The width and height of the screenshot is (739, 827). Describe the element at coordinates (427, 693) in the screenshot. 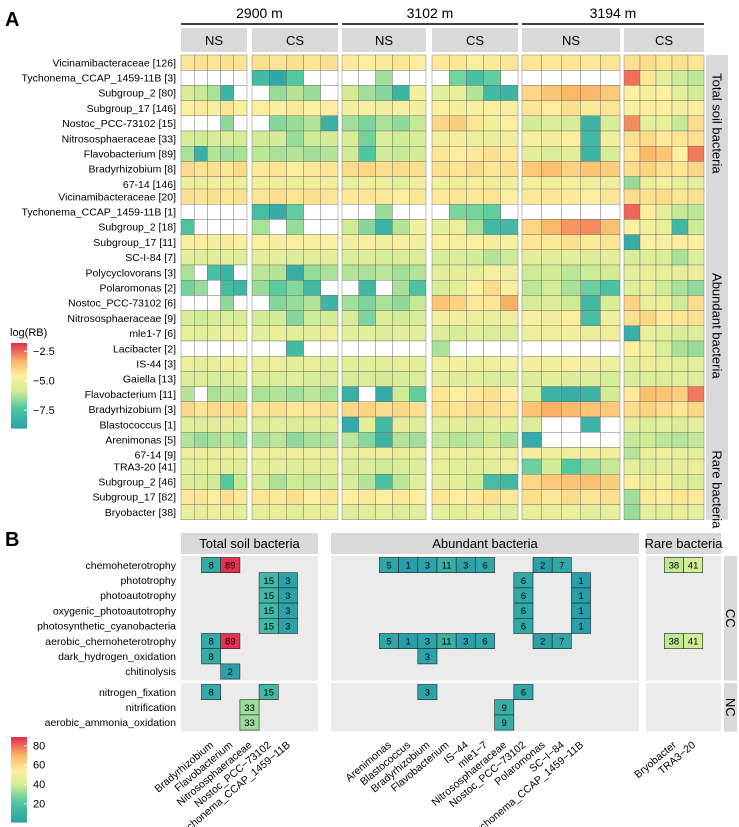

I see `function-cell-value: 3` at that location.